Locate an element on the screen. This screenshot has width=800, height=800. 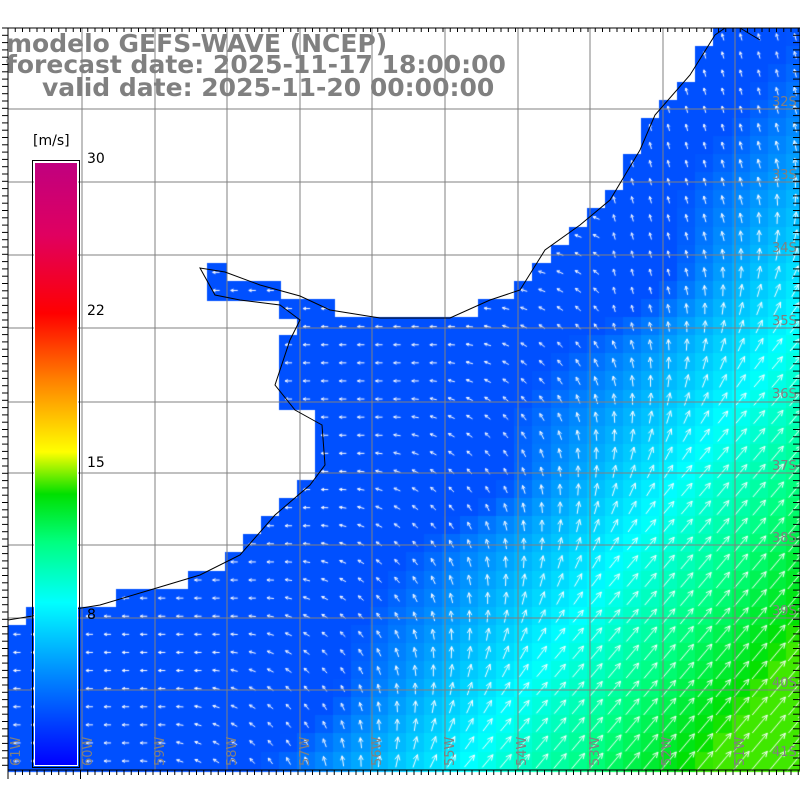
title-valid-date: valid date: 2025-11-20 00:00:00 is located at coordinates (268, 87).